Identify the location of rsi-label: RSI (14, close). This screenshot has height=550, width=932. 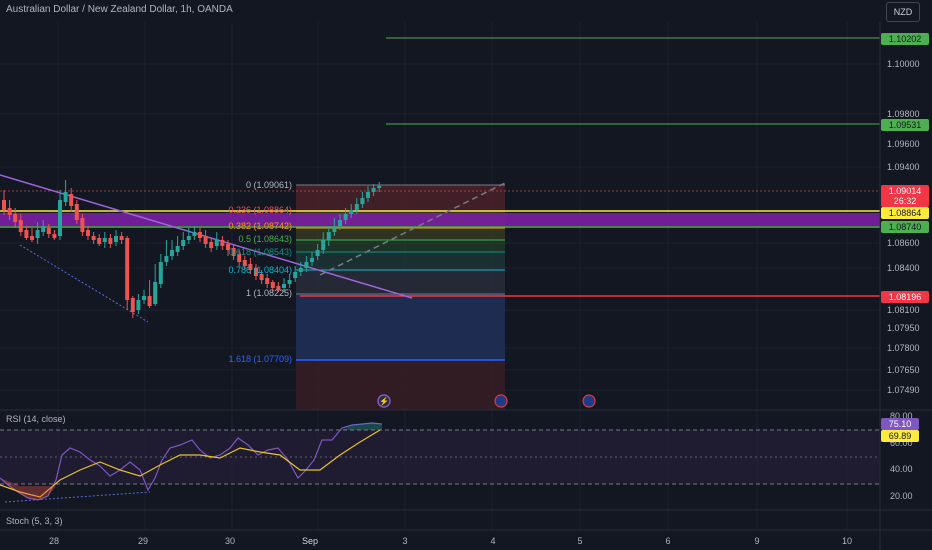
(36, 419).